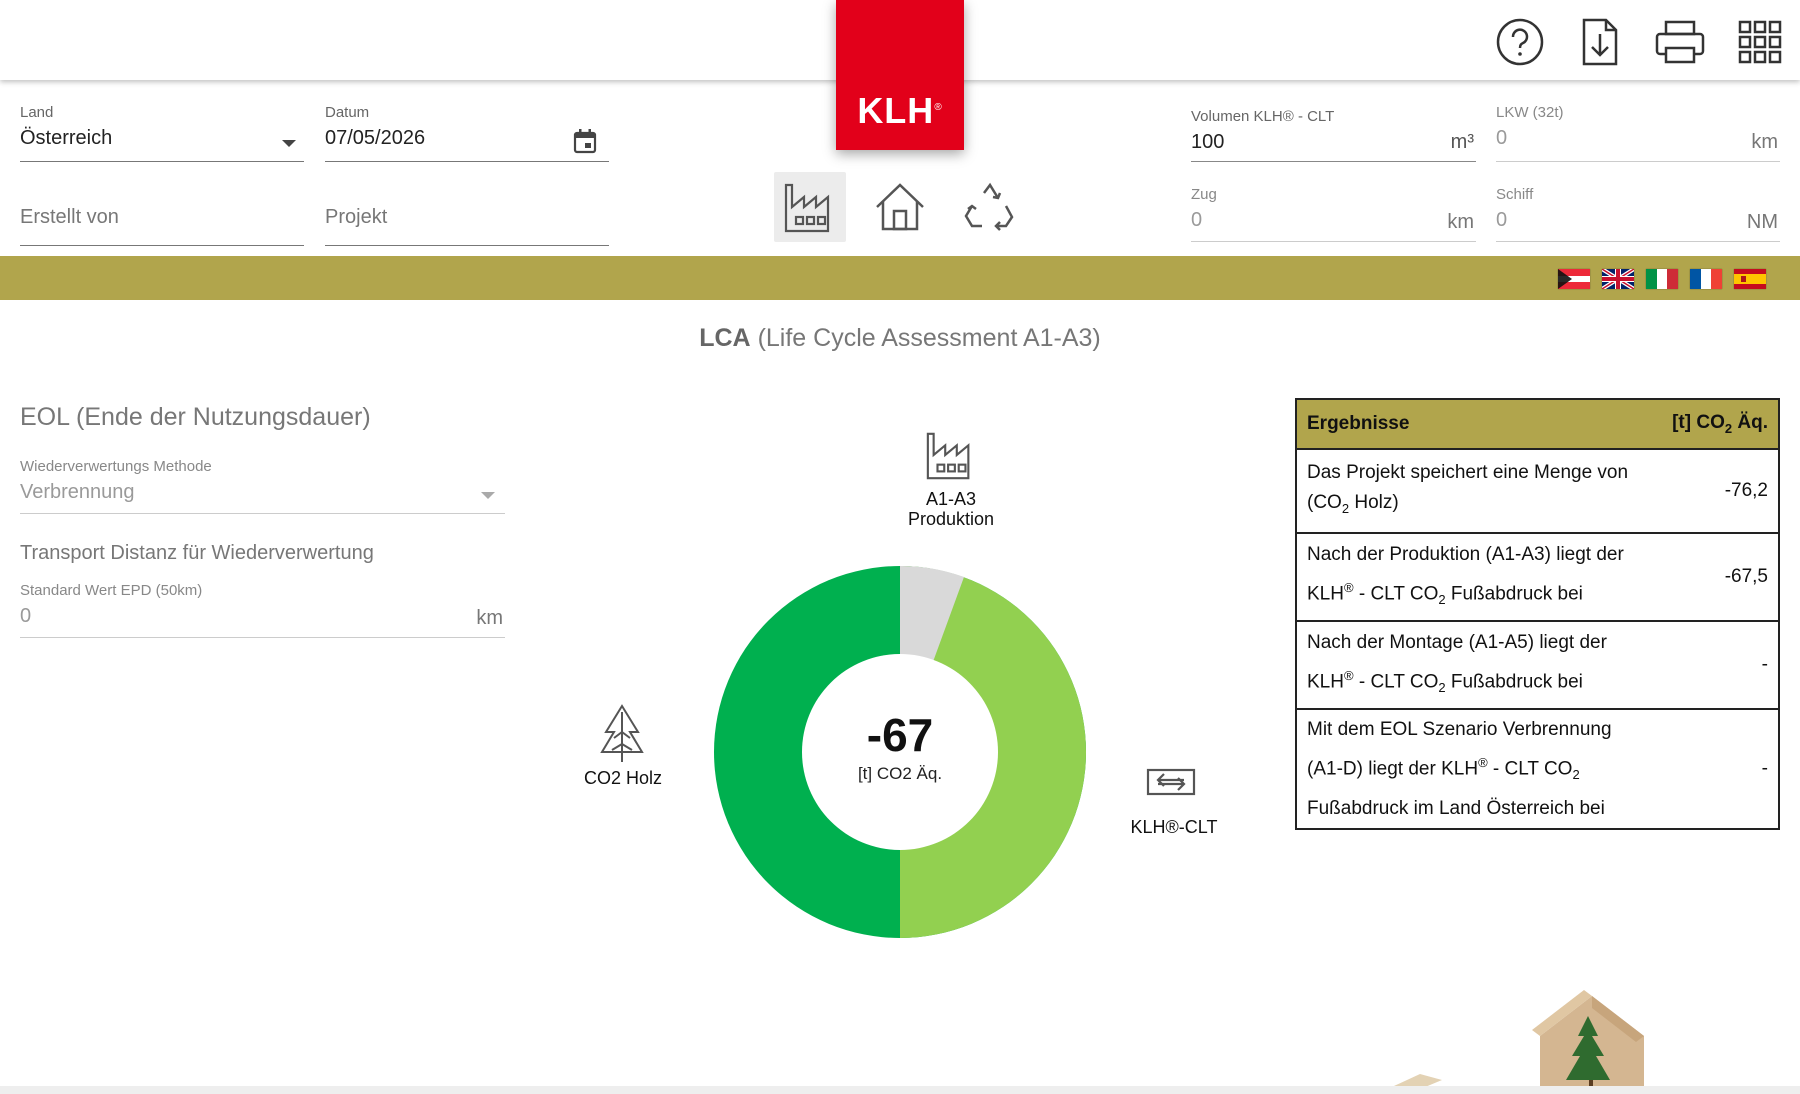 Image resolution: width=1800 pixels, height=1094 pixels. I want to click on results-header-unit: [t] CO2 Äq., so click(1720, 424).